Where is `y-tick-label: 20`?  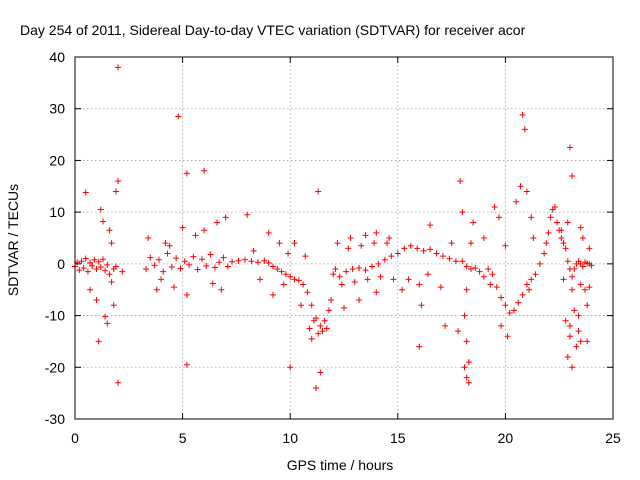
y-tick-label: 20 is located at coordinates (57, 160).